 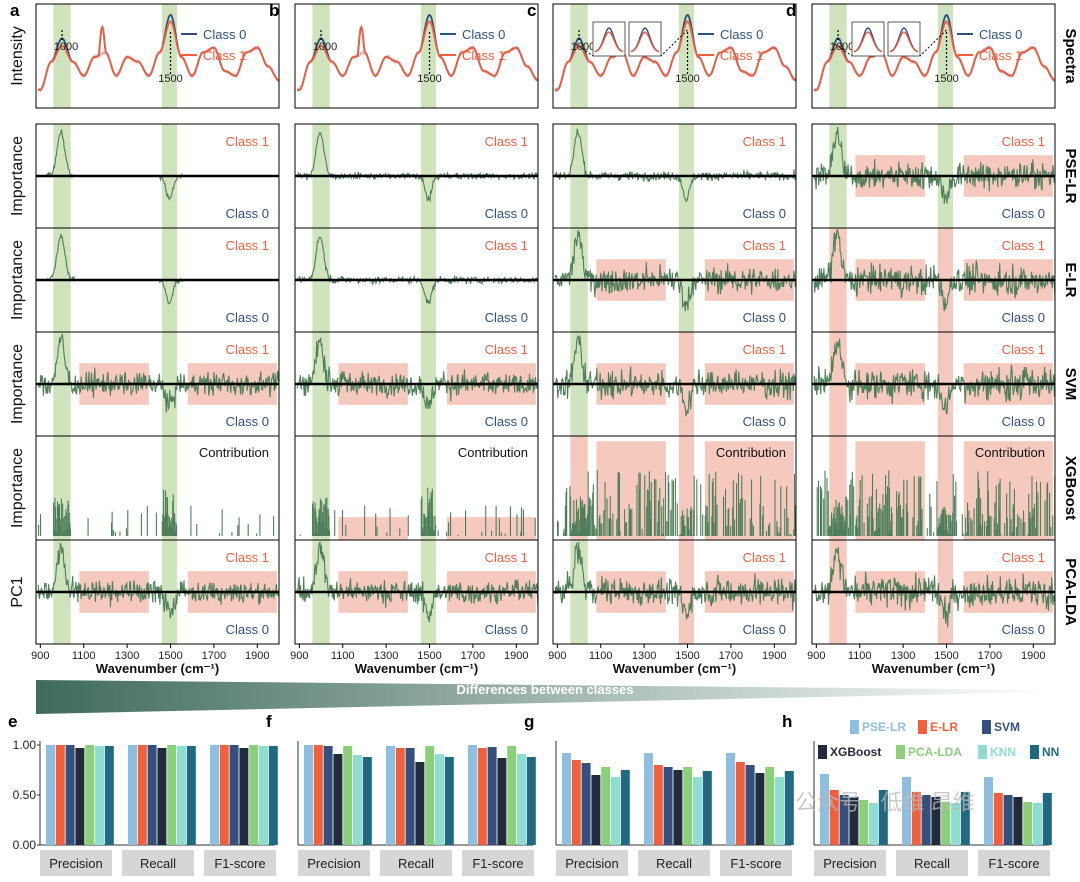 What do you see at coordinates (741, 34) in the screenshot?
I see `legend-class0: Class 0` at bounding box center [741, 34].